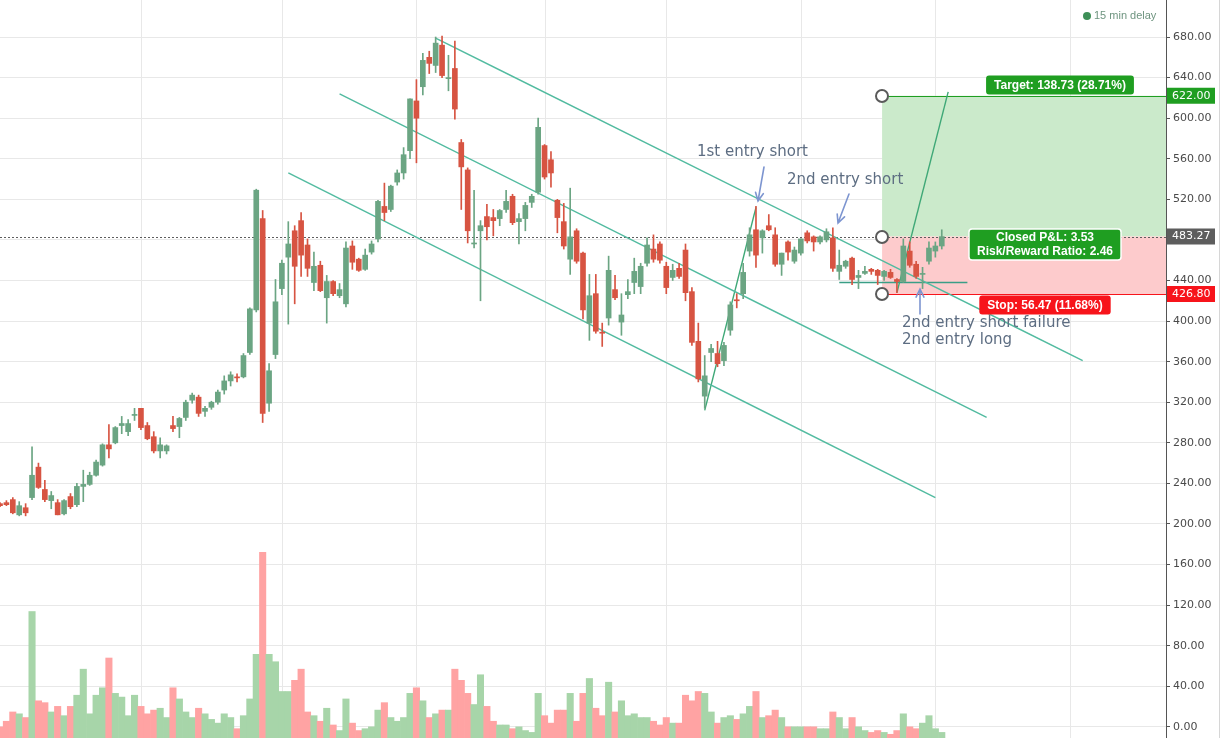 The image size is (1225, 738). I want to click on y-tick-label: 320.00, so click(1192, 402).